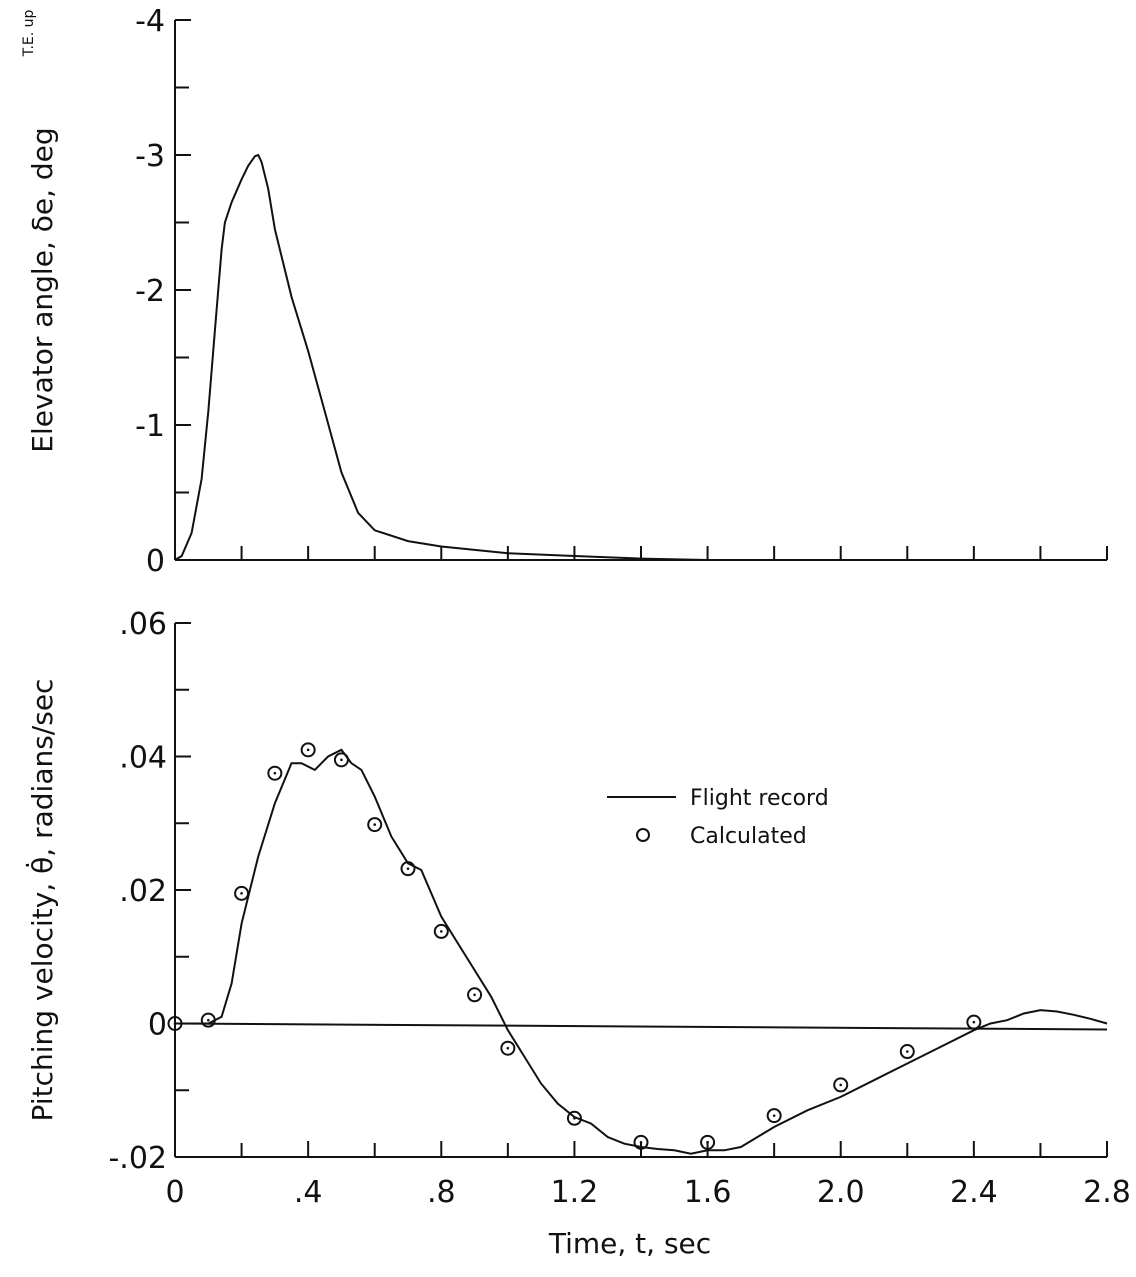 This screenshot has height=1277, width=1136. I want to click on top-y-tick-label: -1, so click(150, 426).